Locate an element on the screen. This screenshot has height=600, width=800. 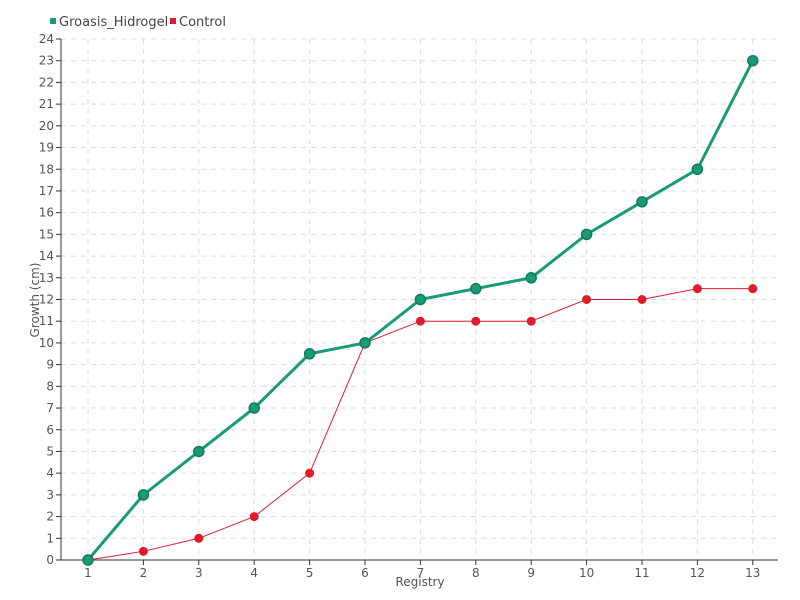
x-tick-label: 10 is located at coordinates (586, 573).